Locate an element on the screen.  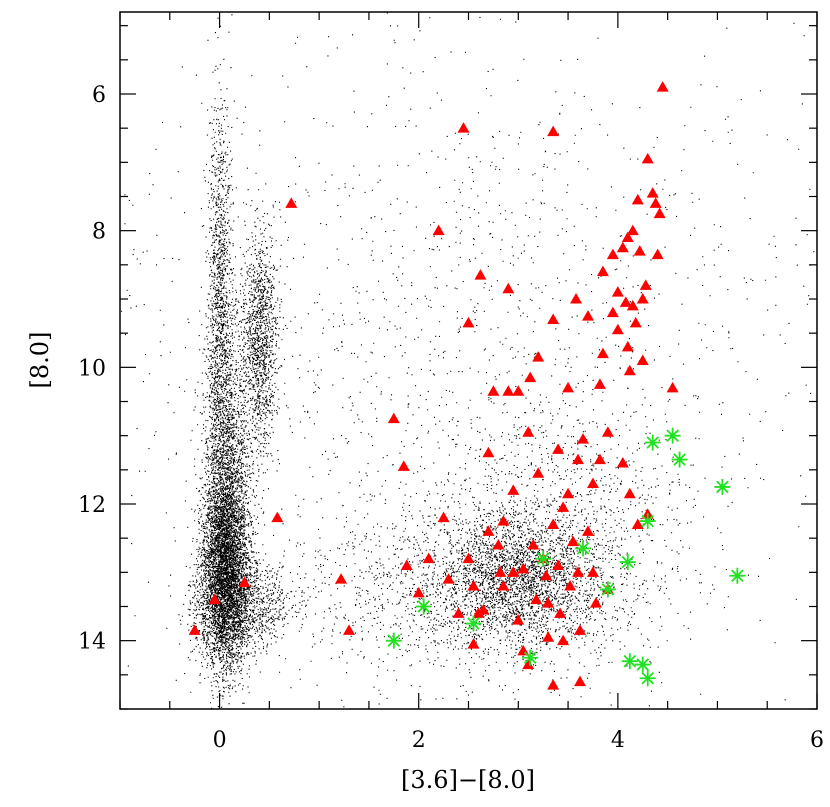
x-tick-label: 4 is located at coordinates (618, 740).